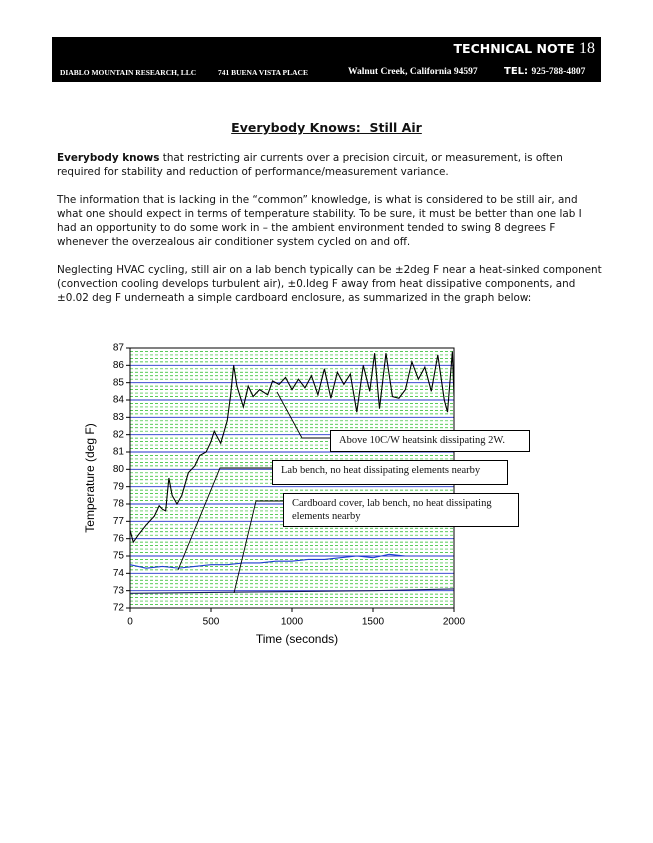 Image resolution: width=653 pixels, height=843 pixels. Describe the element at coordinates (413, 72) in the screenshot. I see `city: Walnut Creek, California 94597` at that location.